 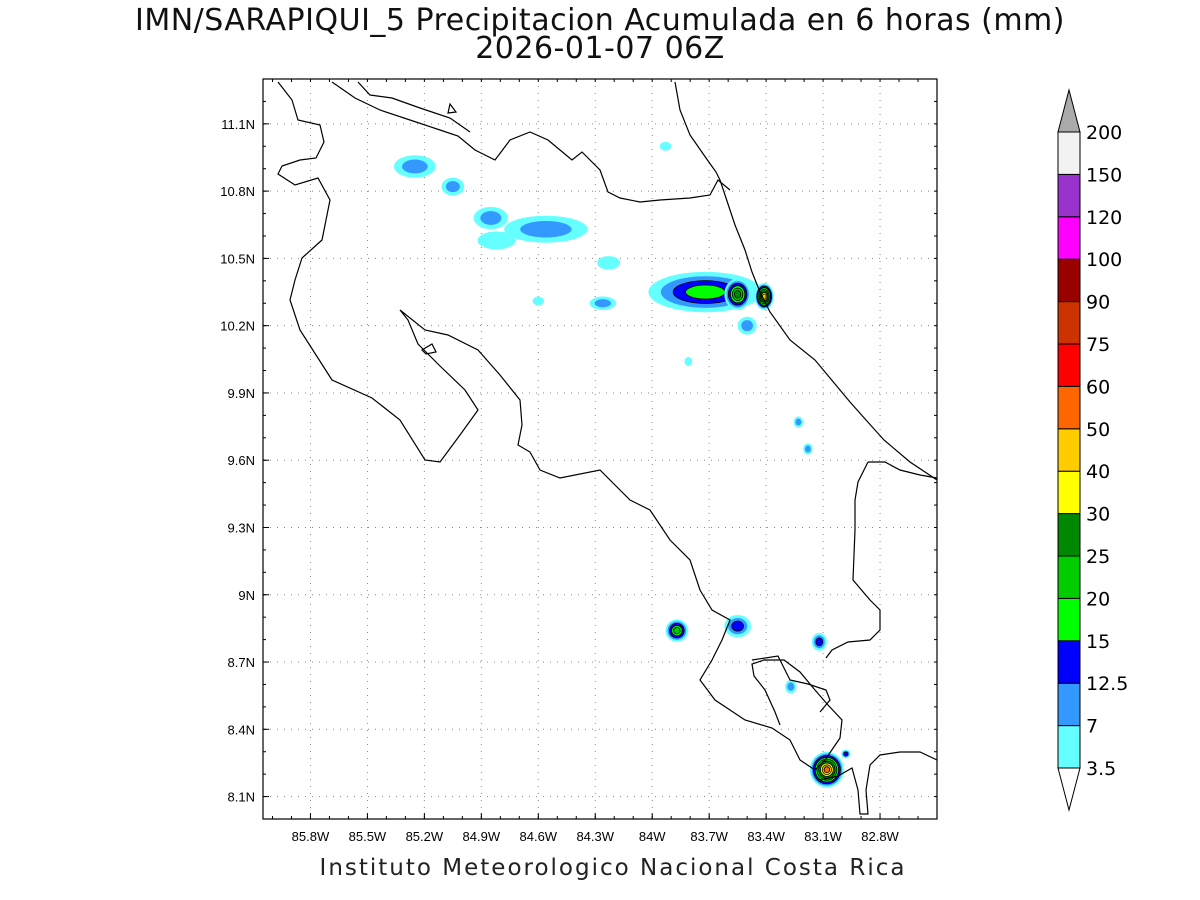 What do you see at coordinates (1098, 472) in the screenshot?
I see `colorbar-level-label: 40` at bounding box center [1098, 472].